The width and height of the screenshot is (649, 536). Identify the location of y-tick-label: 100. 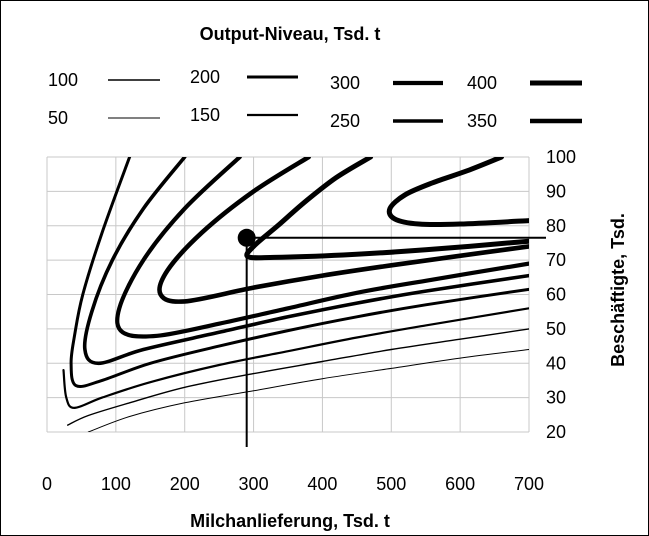
(561, 157).